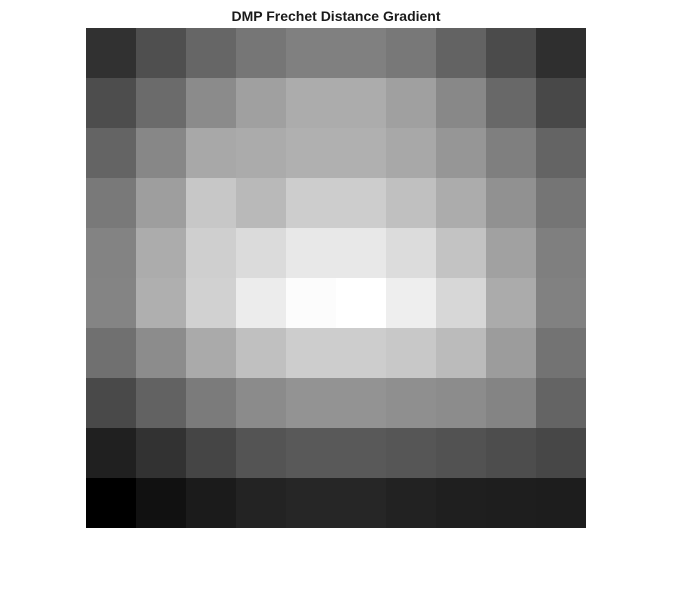  I want to click on heatmap-cell-r1-c10, so click(561, 53).